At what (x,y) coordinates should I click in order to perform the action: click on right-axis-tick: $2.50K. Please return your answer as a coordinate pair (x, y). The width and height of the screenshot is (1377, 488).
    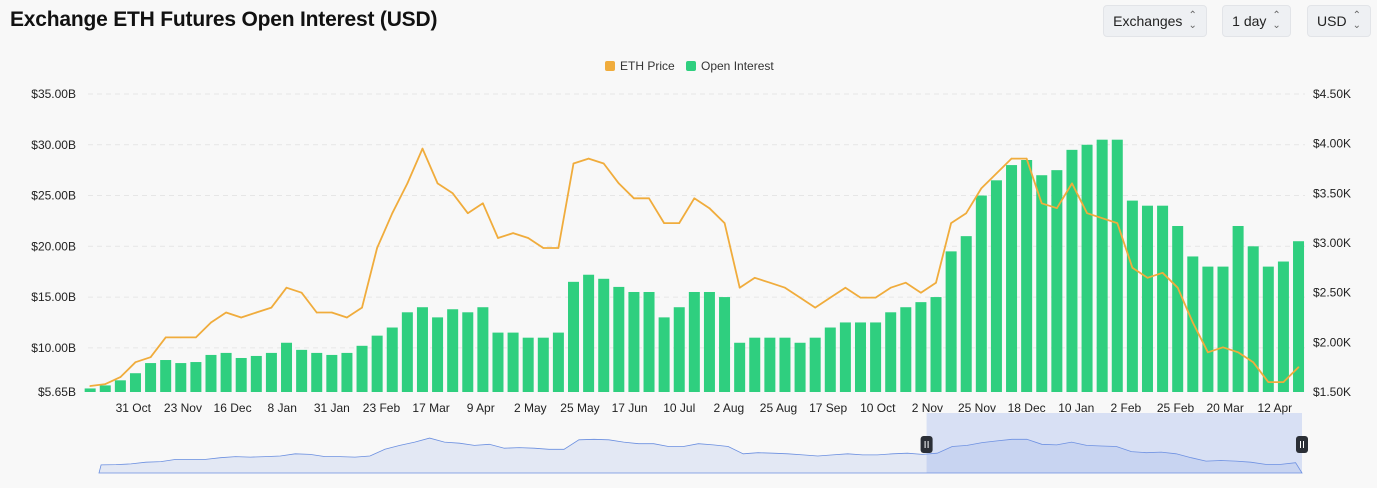
    Looking at the image, I should click on (1332, 293).